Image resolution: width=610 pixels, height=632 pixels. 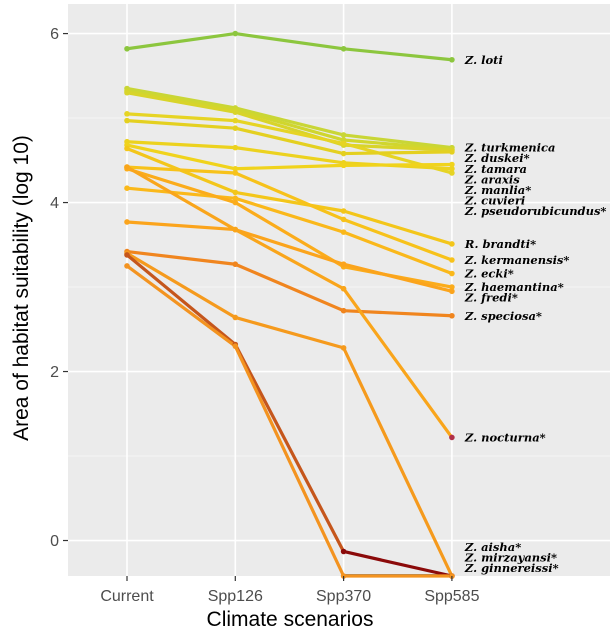 I want to click on series-label-z-cuvieri: Z. cuvieri, so click(x=494, y=201).